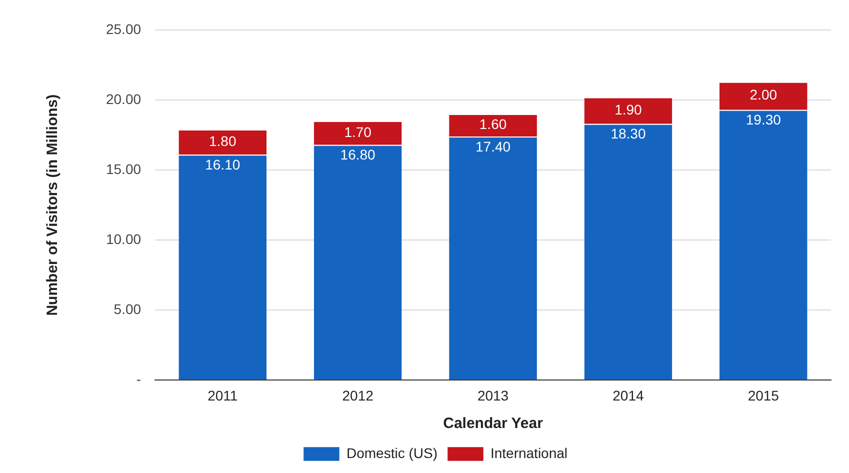  I want to click on data-label: 16.10, so click(222, 164).